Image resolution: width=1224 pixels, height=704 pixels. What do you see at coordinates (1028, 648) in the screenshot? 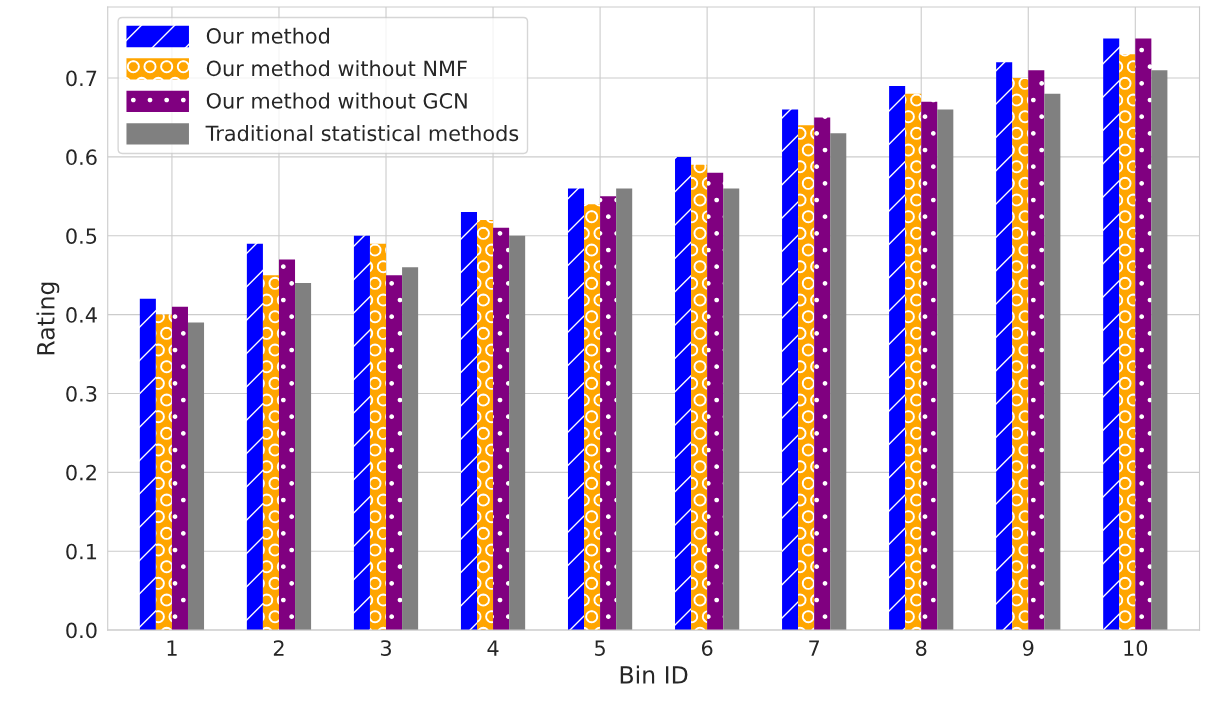
I see `x-tick-label: 9` at bounding box center [1028, 648].